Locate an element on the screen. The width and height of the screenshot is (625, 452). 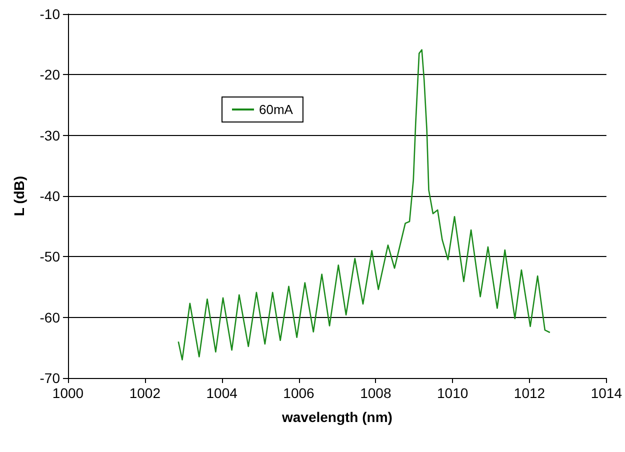
legend-label: 60mA is located at coordinates (276, 109).